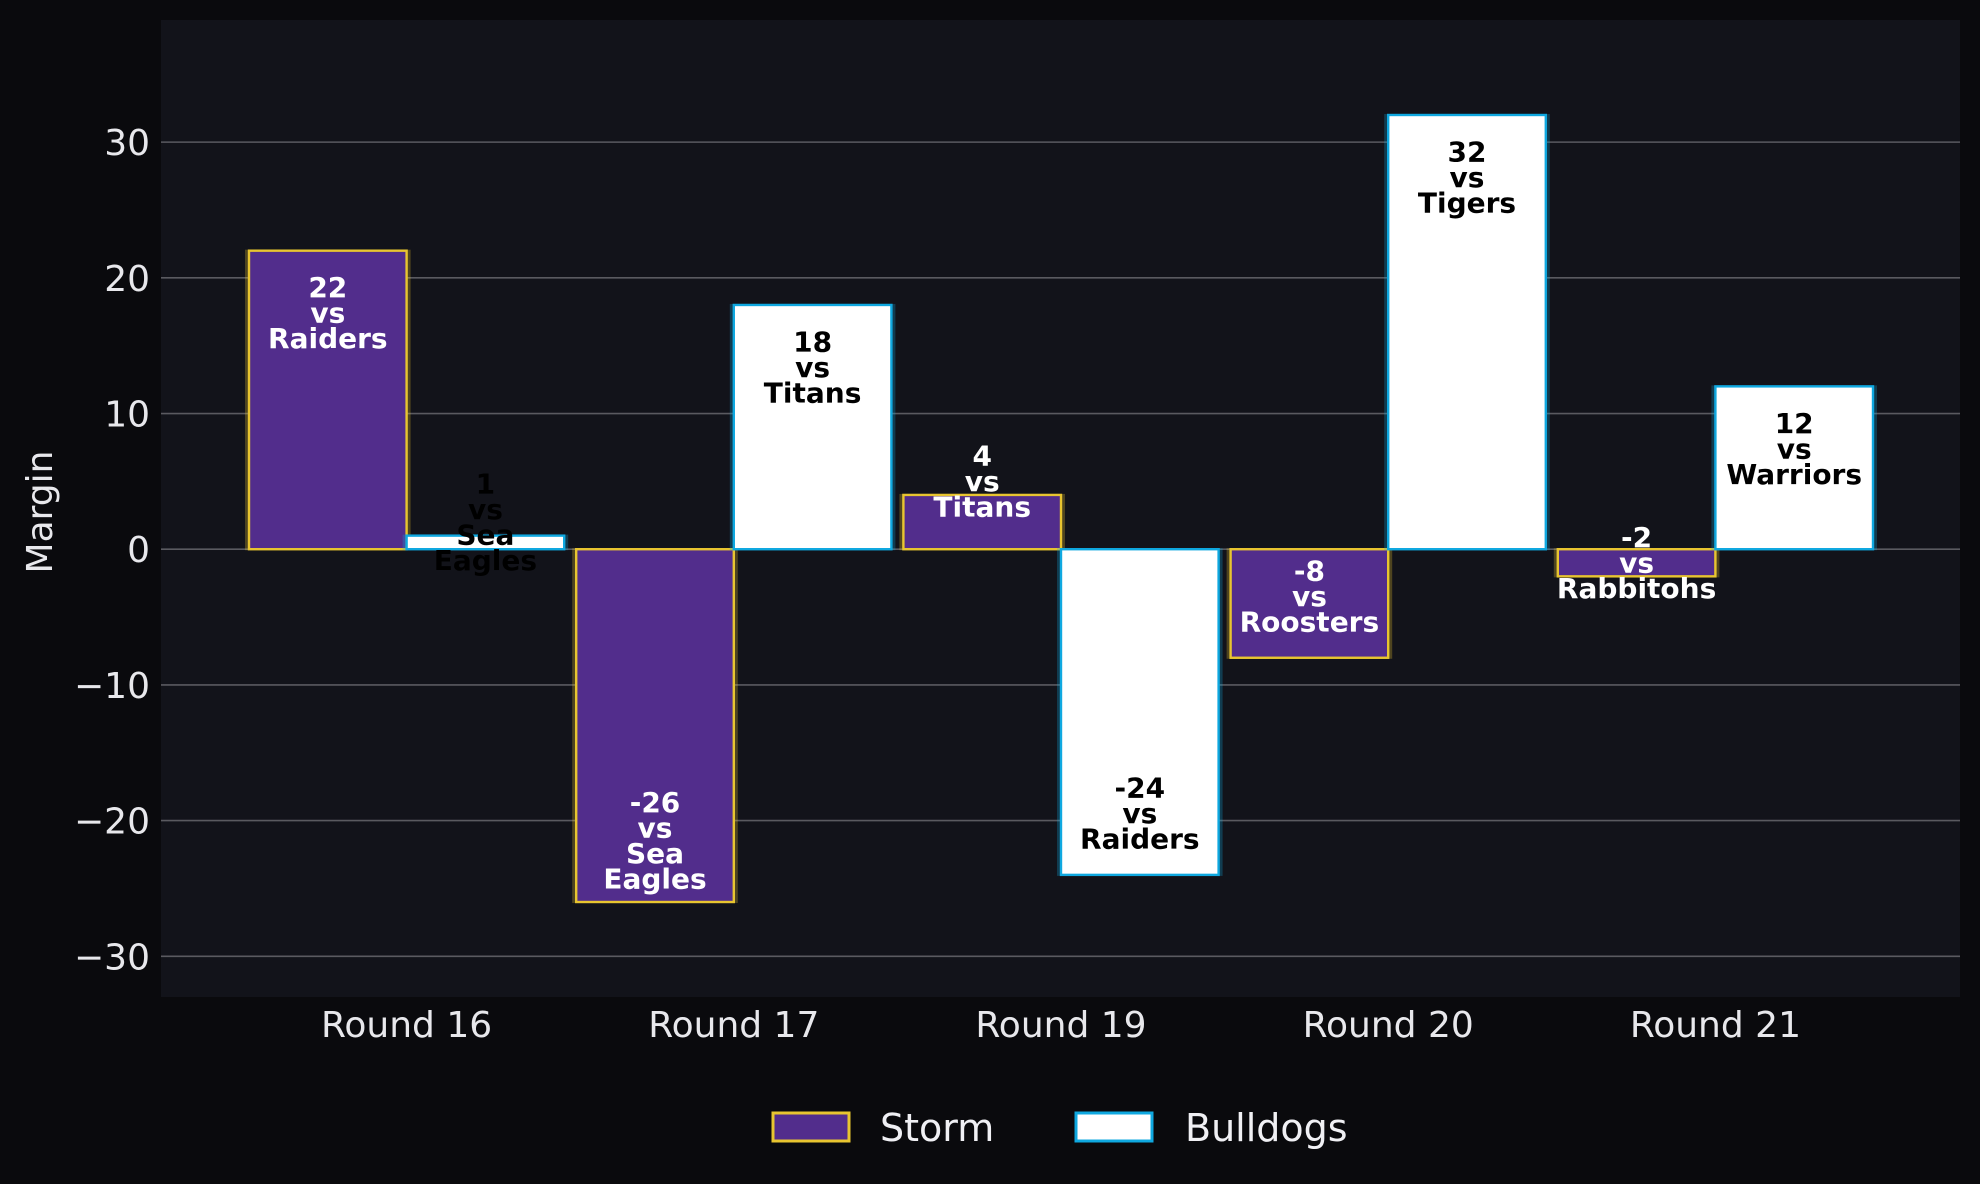 This screenshot has height=1184, width=1980. I want to click on bar-label: -2 vs Rabbitohs, so click(1636, 563).